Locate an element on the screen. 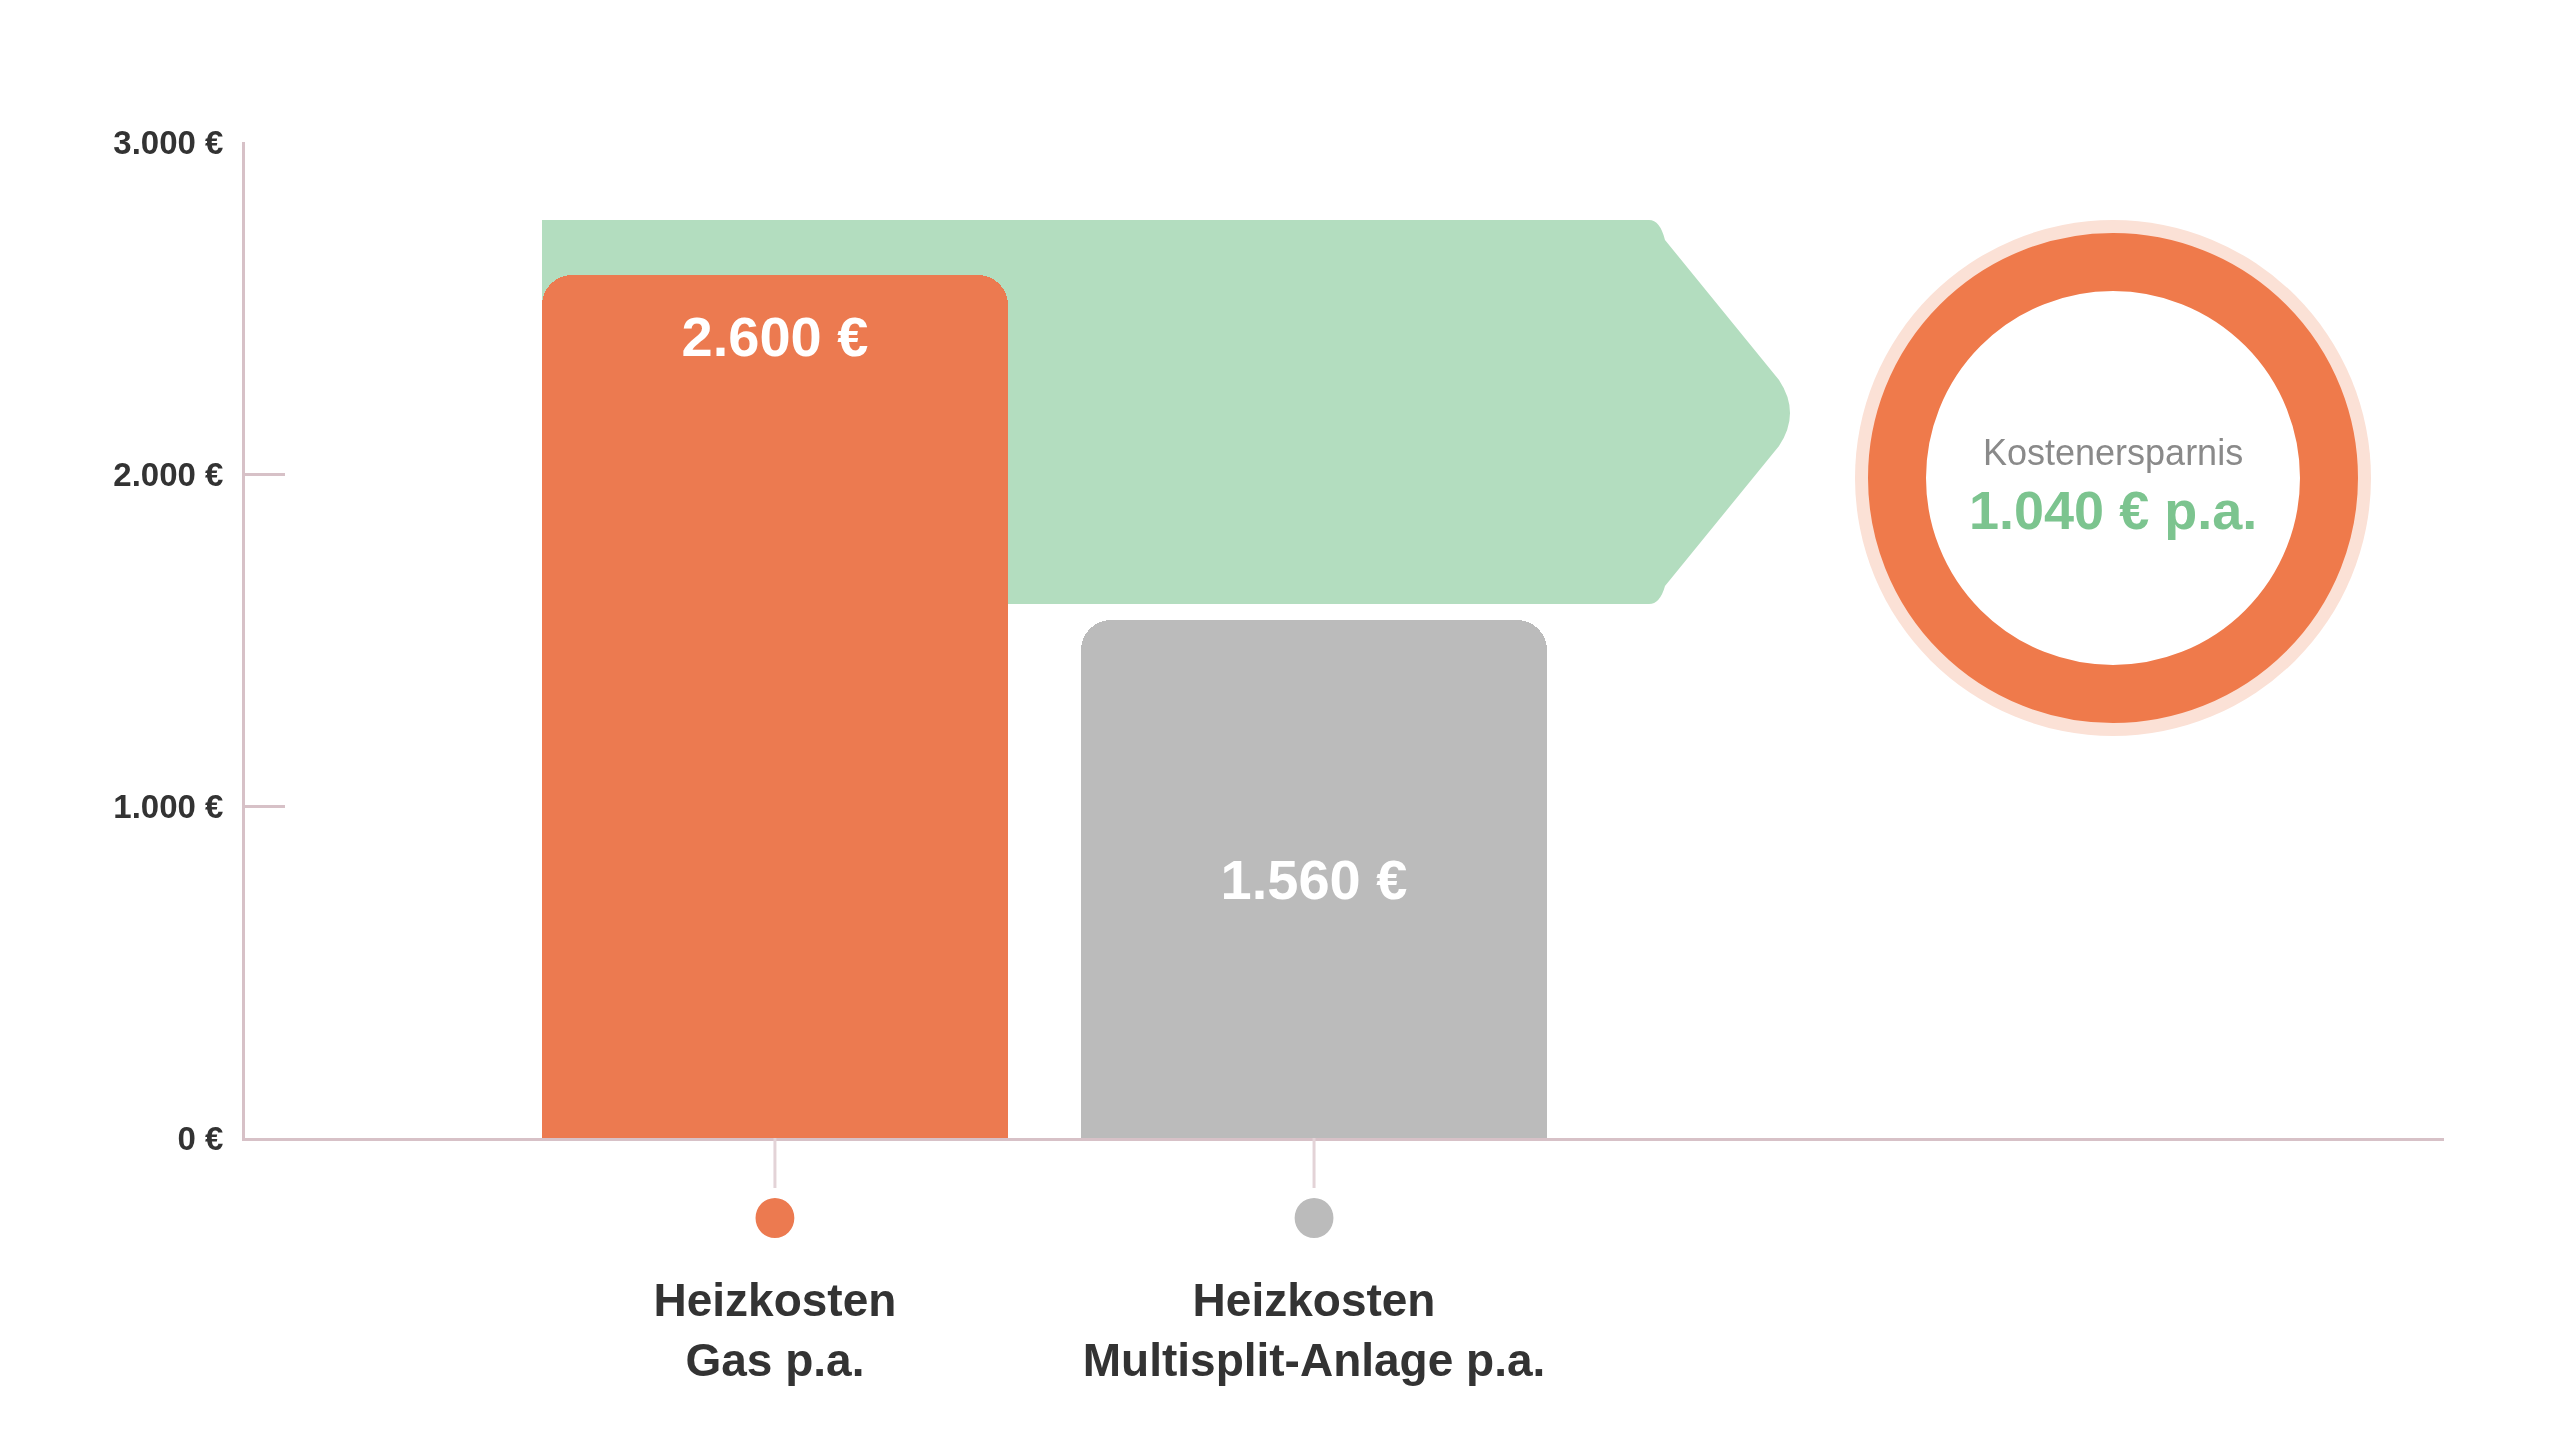 This screenshot has height=1440, width=2560. x-tick-label: Heizkosten Multisplit-Anlage p.a. is located at coordinates (1314, 1330).